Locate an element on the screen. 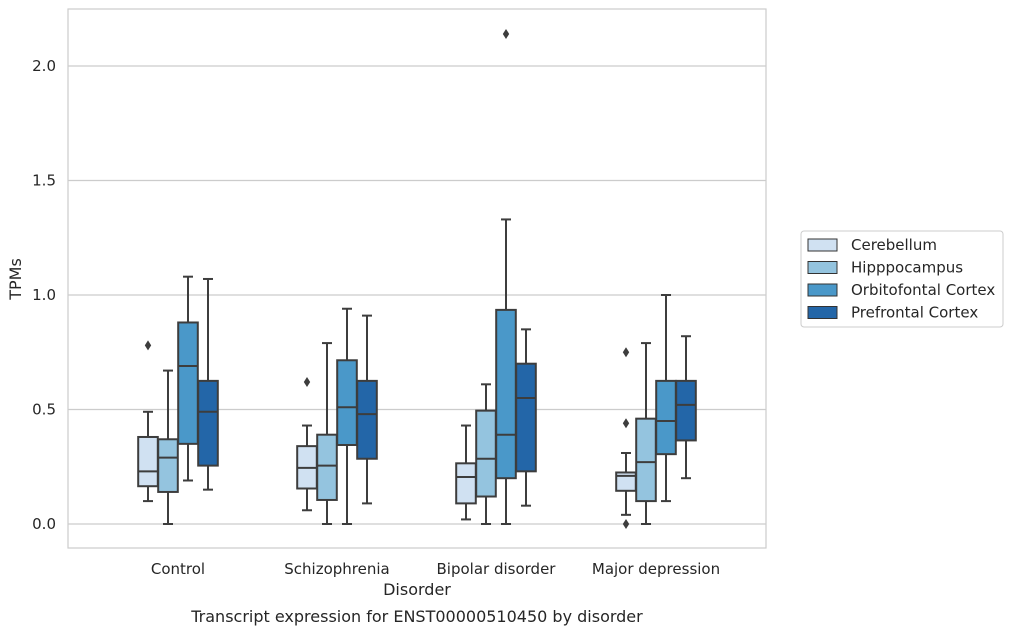  y-tick-label: 1.5 is located at coordinates (44, 181).